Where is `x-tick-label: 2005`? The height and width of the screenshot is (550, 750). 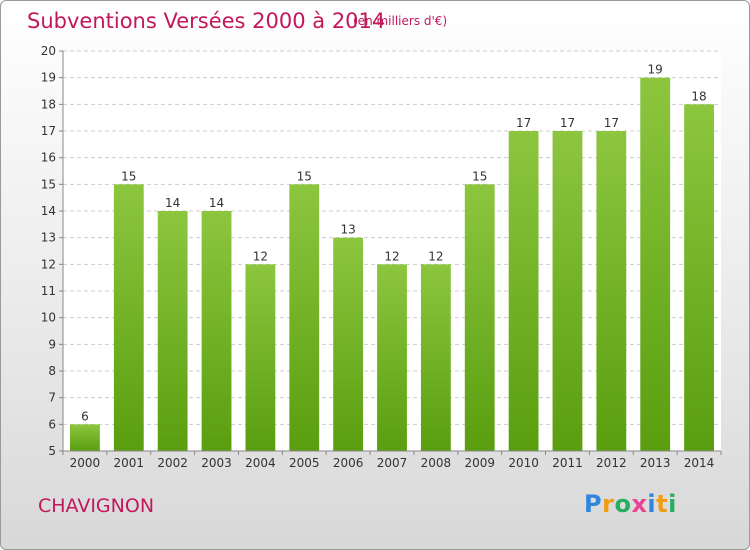 x-tick-label: 2005 is located at coordinates (304, 463).